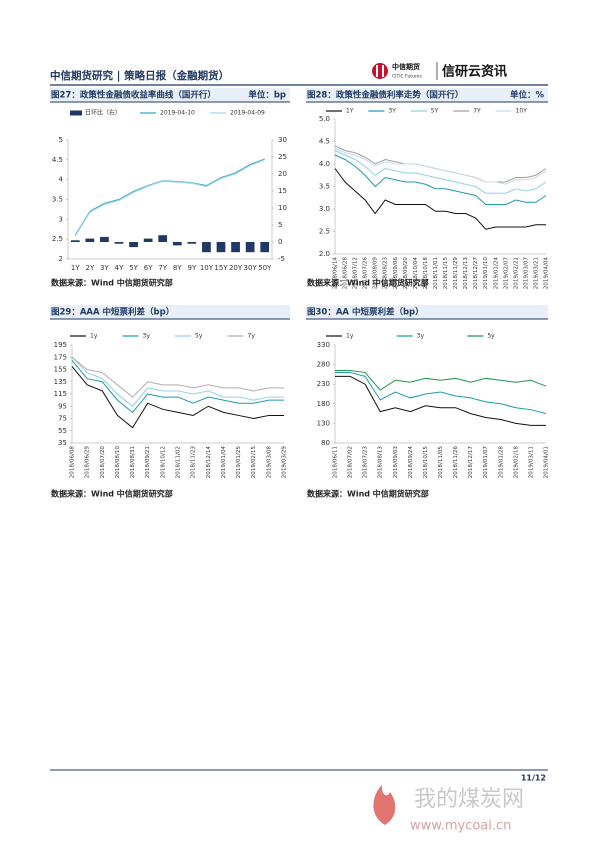 This screenshot has width=595, height=842. What do you see at coordinates (496, 273) in the screenshot?
I see `x-tick-label: 2019/01/24` at bounding box center [496, 273].